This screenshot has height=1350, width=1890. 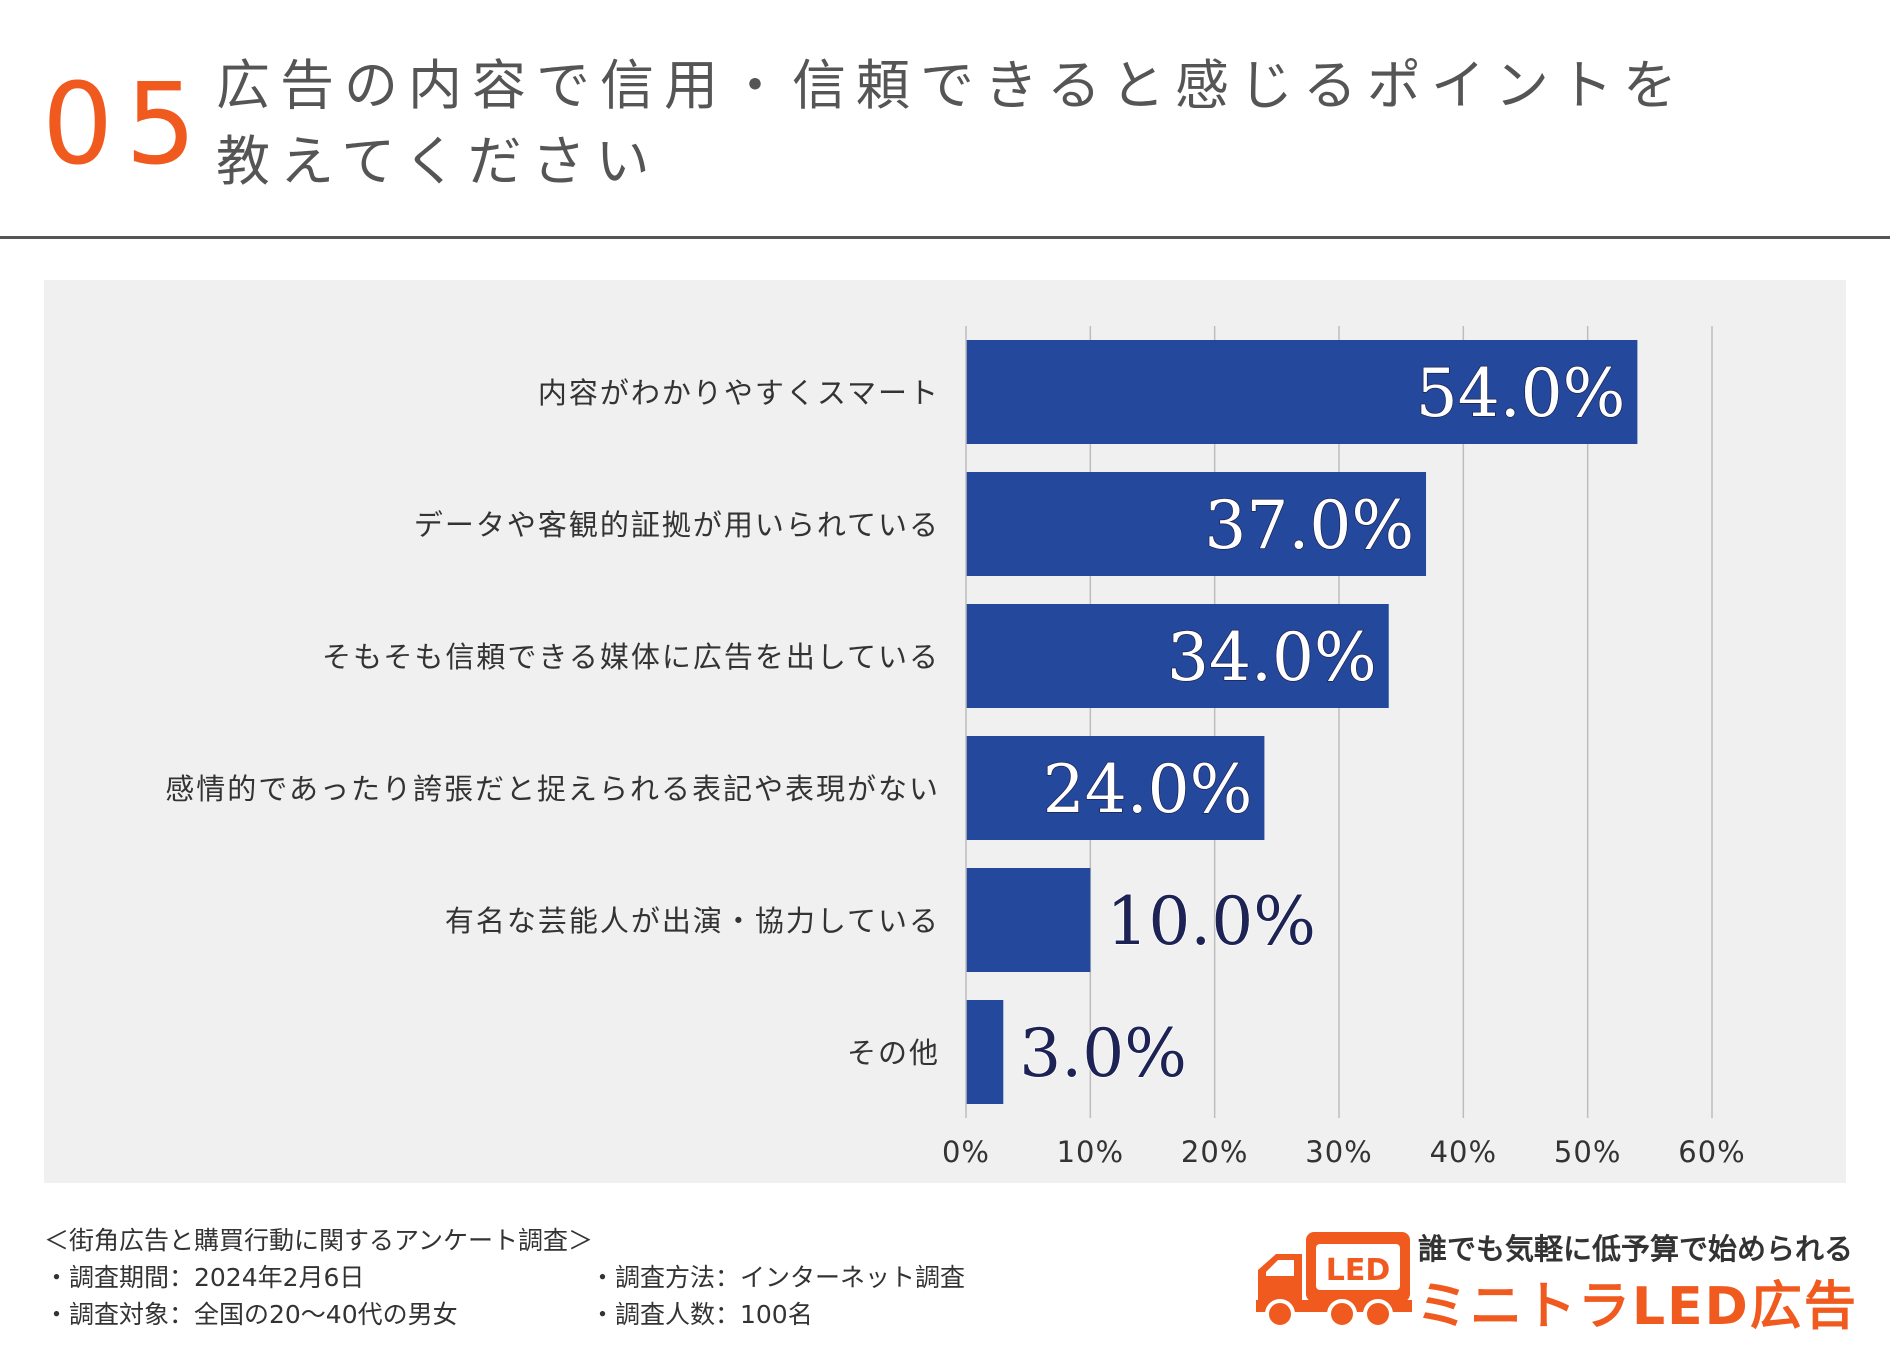 What do you see at coordinates (631, 657) in the screenshot?
I see `category-label: そもそも信頼できる媒体に広告を出している` at bounding box center [631, 657].